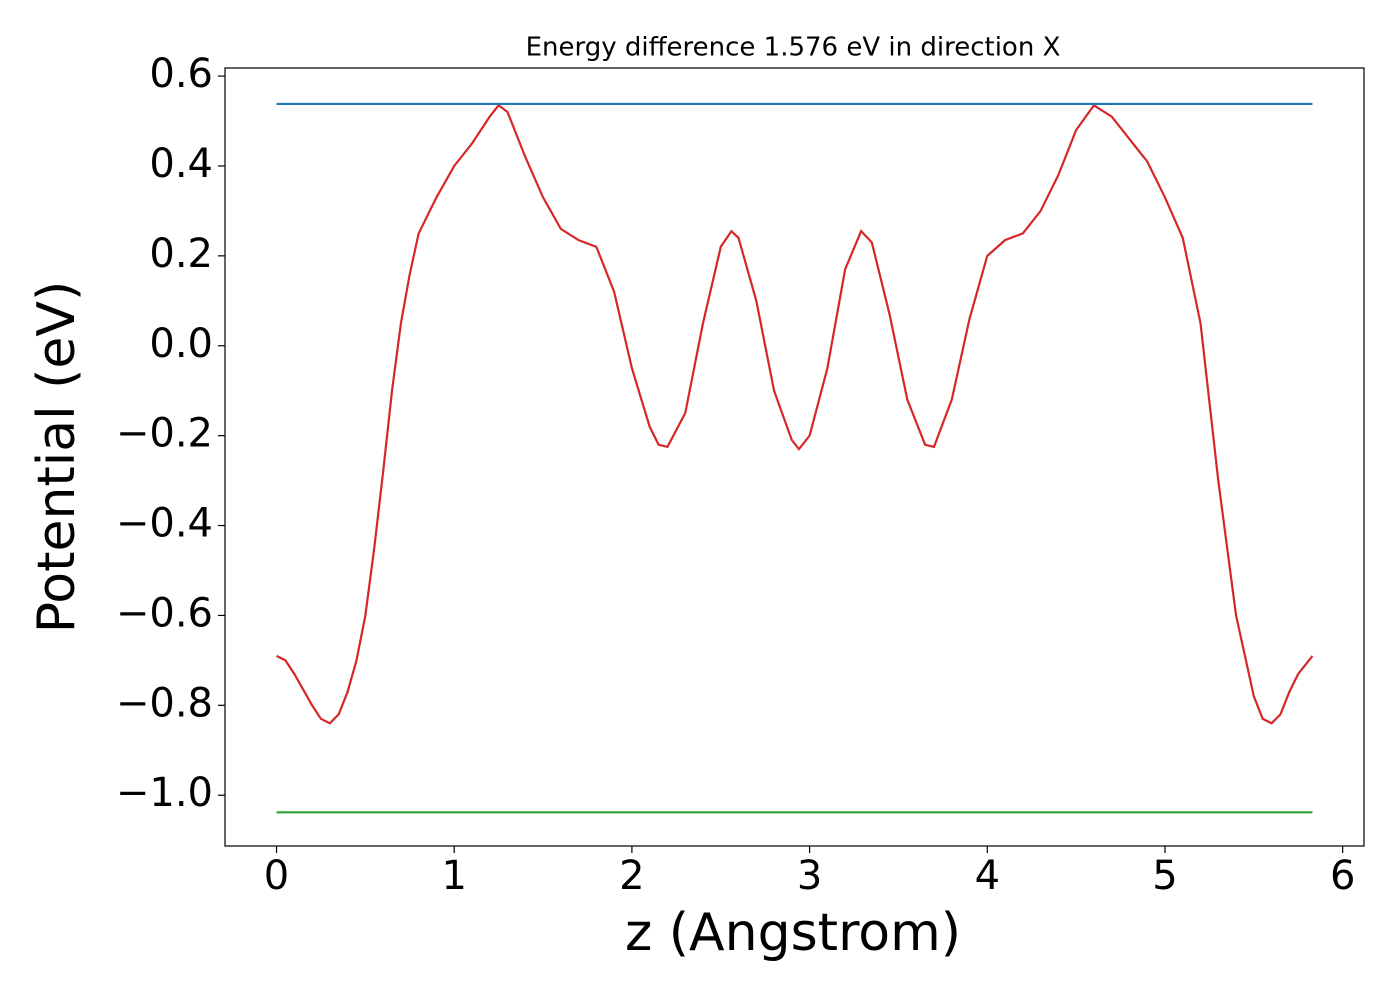 The width and height of the screenshot is (1400, 1000). What do you see at coordinates (164, 793) in the screenshot?
I see `y-tick-label: −1.0` at bounding box center [164, 793].